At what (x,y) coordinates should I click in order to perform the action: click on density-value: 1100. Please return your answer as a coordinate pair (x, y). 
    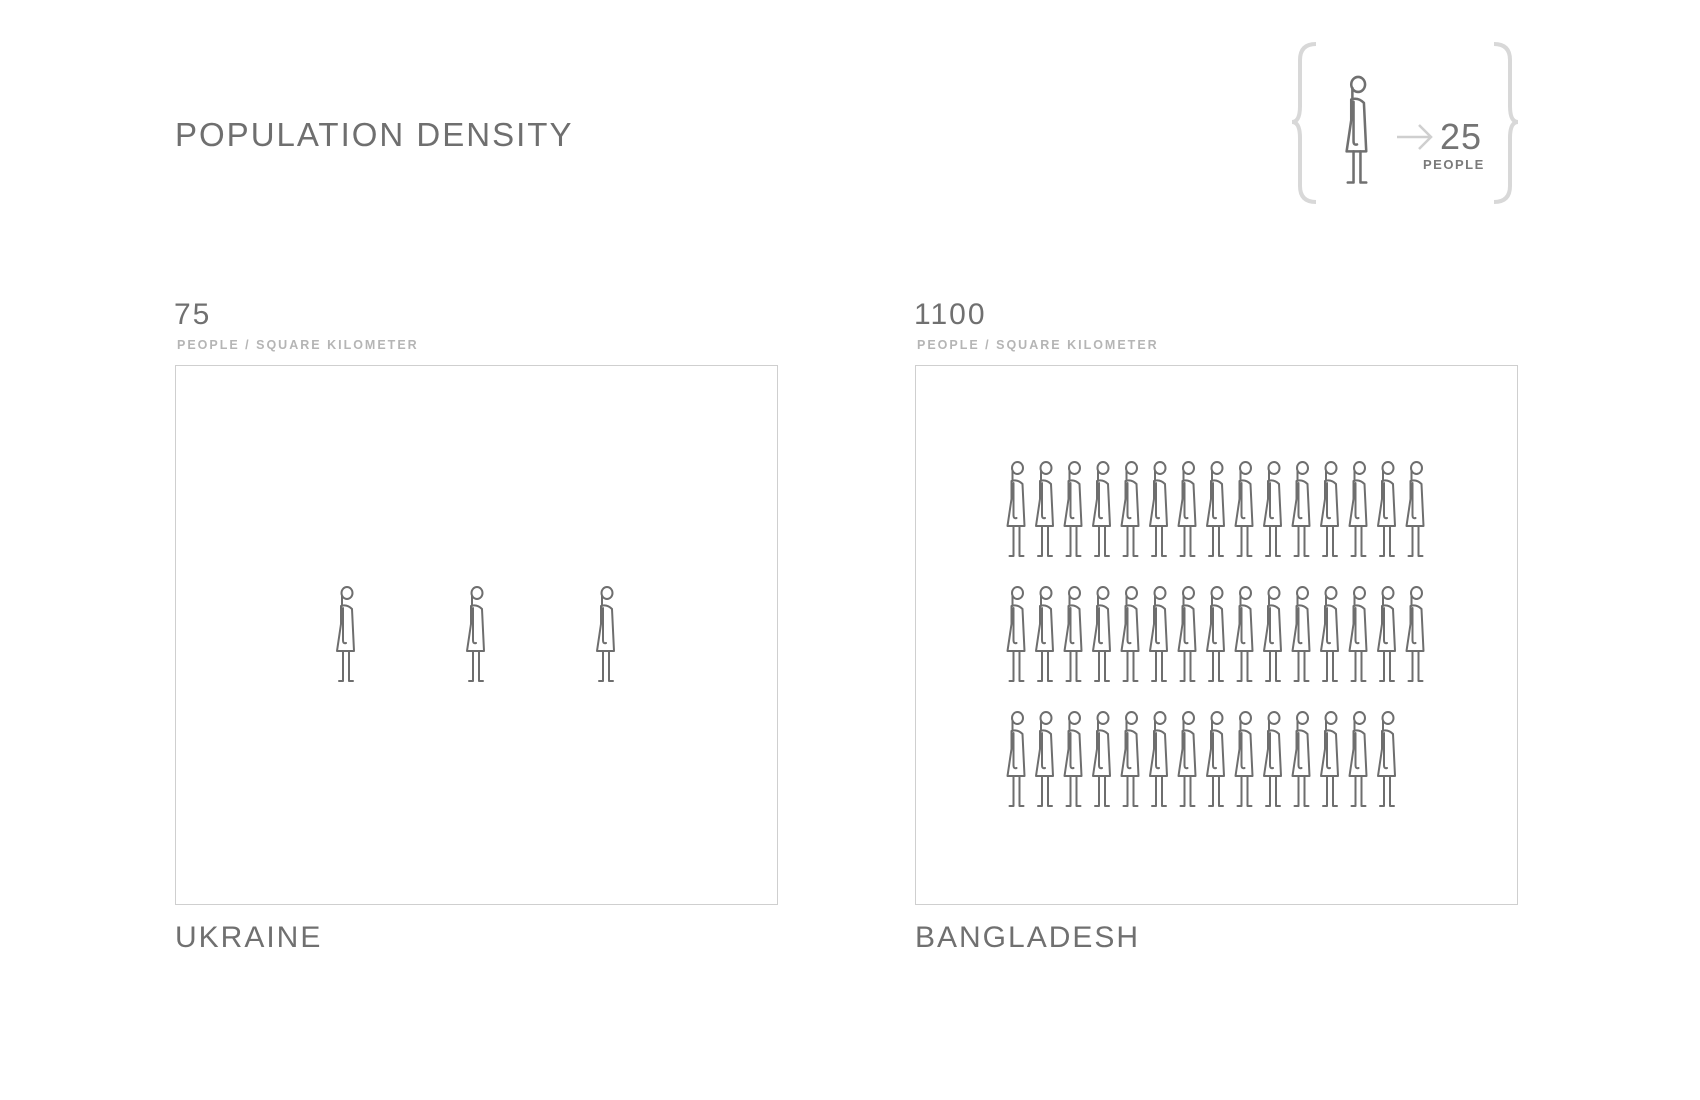
    Looking at the image, I should click on (950, 314).